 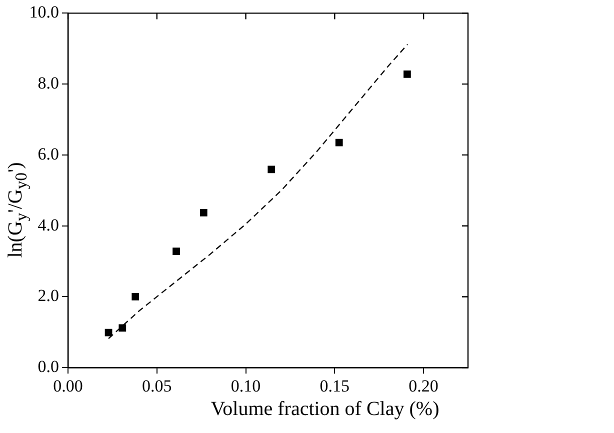 What do you see at coordinates (48, 154) in the screenshot?
I see `y-tick-label: 6.0` at bounding box center [48, 154].